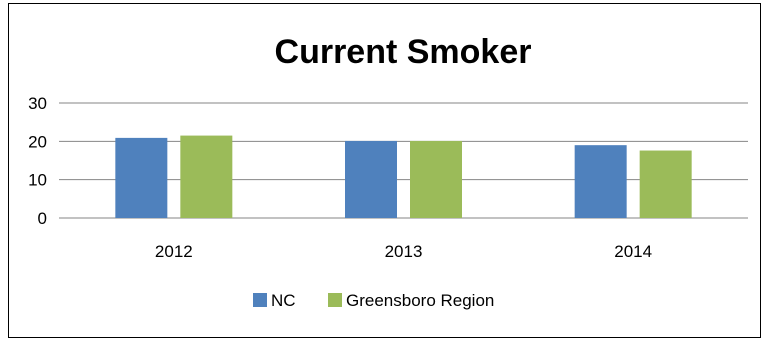 This screenshot has height=343, width=767. What do you see at coordinates (420, 300) in the screenshot?
I see `legend-label: Greensboro Region` at bounding box center [420, 300].